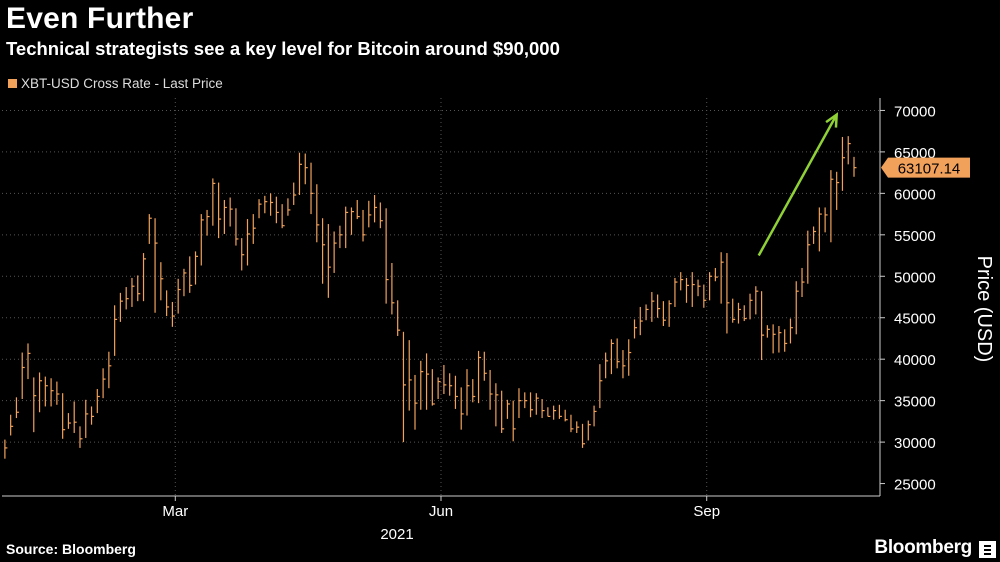 This screenshot has width=1000, height=562. What do you see at coordinates (984, 309) in the screenshot?
I see `y-axis-title: Price (USD)` at bounding box center [984, 309].